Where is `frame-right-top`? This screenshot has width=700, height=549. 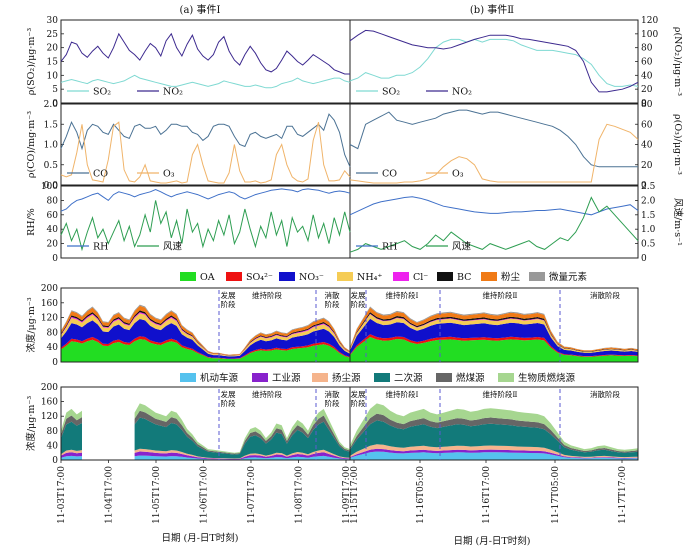 frame-right-top is located at coordinates (494, 423).